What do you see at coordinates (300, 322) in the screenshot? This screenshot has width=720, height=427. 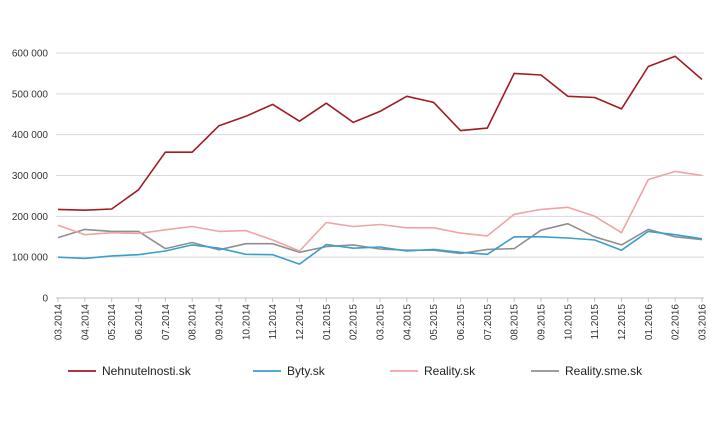 I see `x-tick-label: 12.2014` at bounding box center [300, 322].